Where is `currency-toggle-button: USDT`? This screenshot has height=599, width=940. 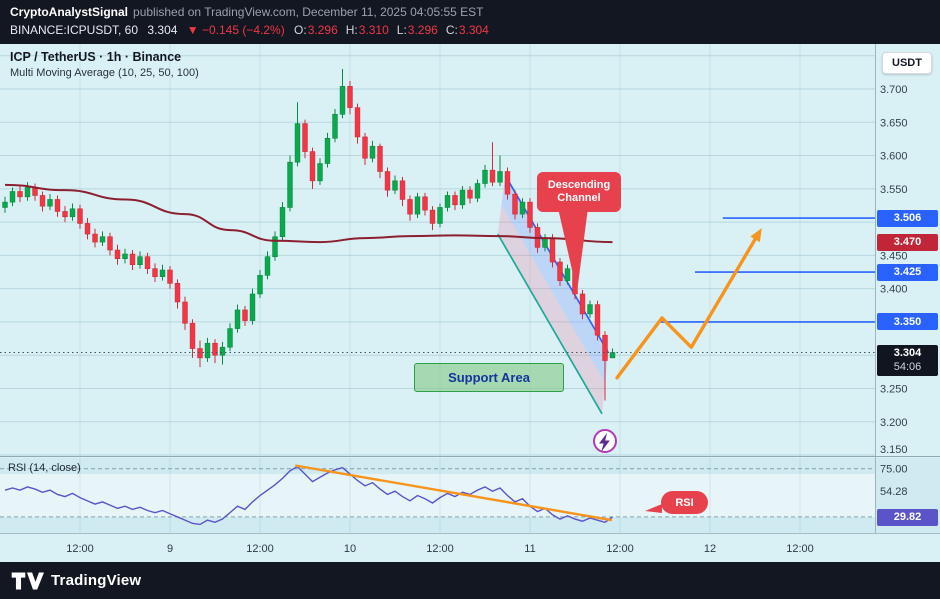
currency-toggle-button: USDT is located at coordinates (907, 63).